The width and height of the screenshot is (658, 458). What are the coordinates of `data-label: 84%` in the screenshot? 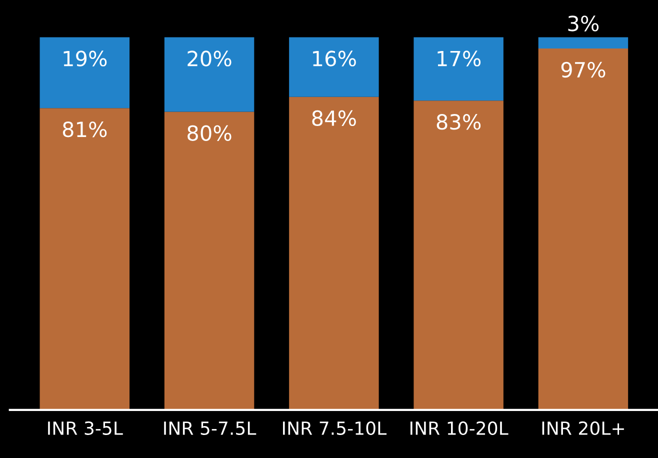 It's located at (334, 118).